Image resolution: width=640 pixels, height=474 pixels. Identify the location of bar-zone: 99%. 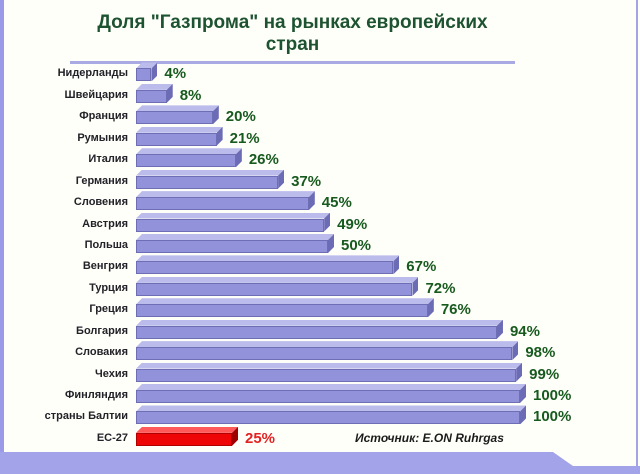
(348, 372).